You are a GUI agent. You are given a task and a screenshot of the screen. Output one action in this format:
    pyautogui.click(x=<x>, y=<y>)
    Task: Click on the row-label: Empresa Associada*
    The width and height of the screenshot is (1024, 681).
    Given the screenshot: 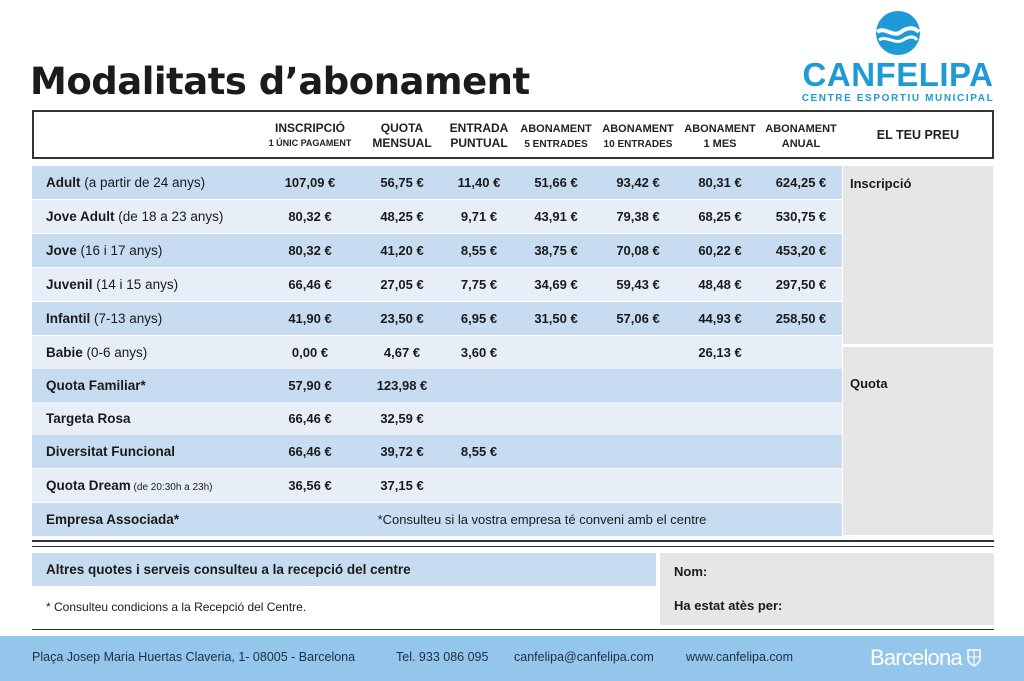 What is the action you would take?
    pyautogui.click(x=113, y=519)
    